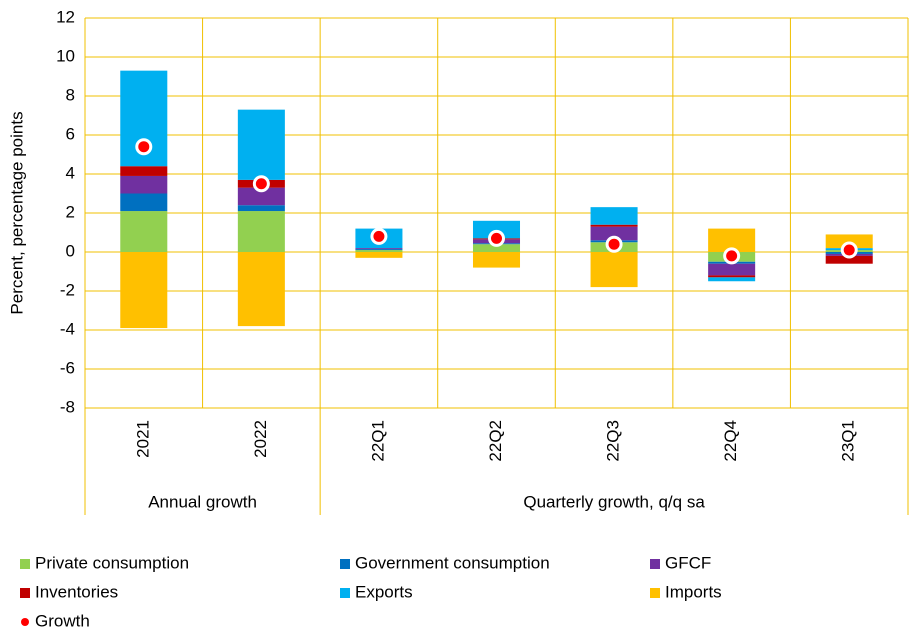 The height and width of the screenshot is (635, 911). I want to click on x-tick-label: 22Q1, so click(377, 441).